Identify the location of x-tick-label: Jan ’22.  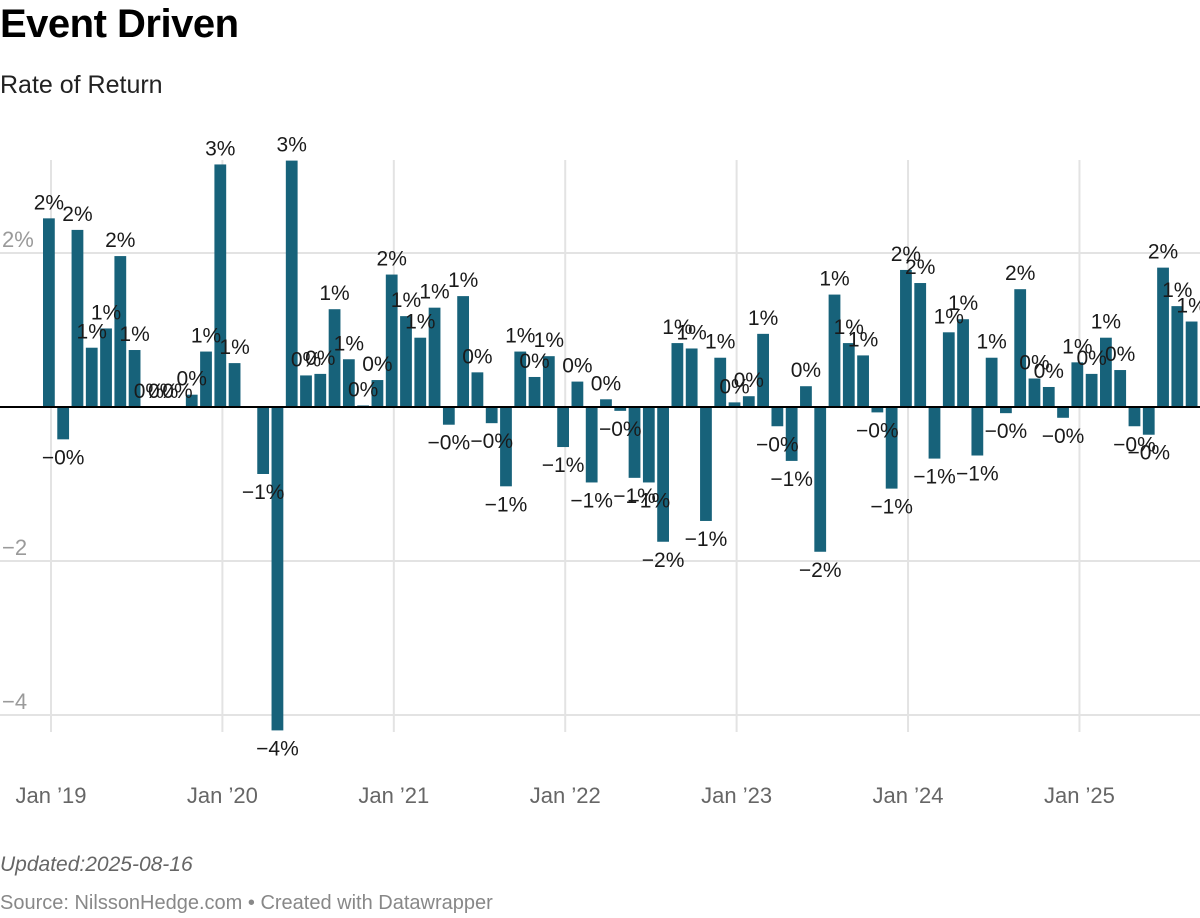
(565, 795).